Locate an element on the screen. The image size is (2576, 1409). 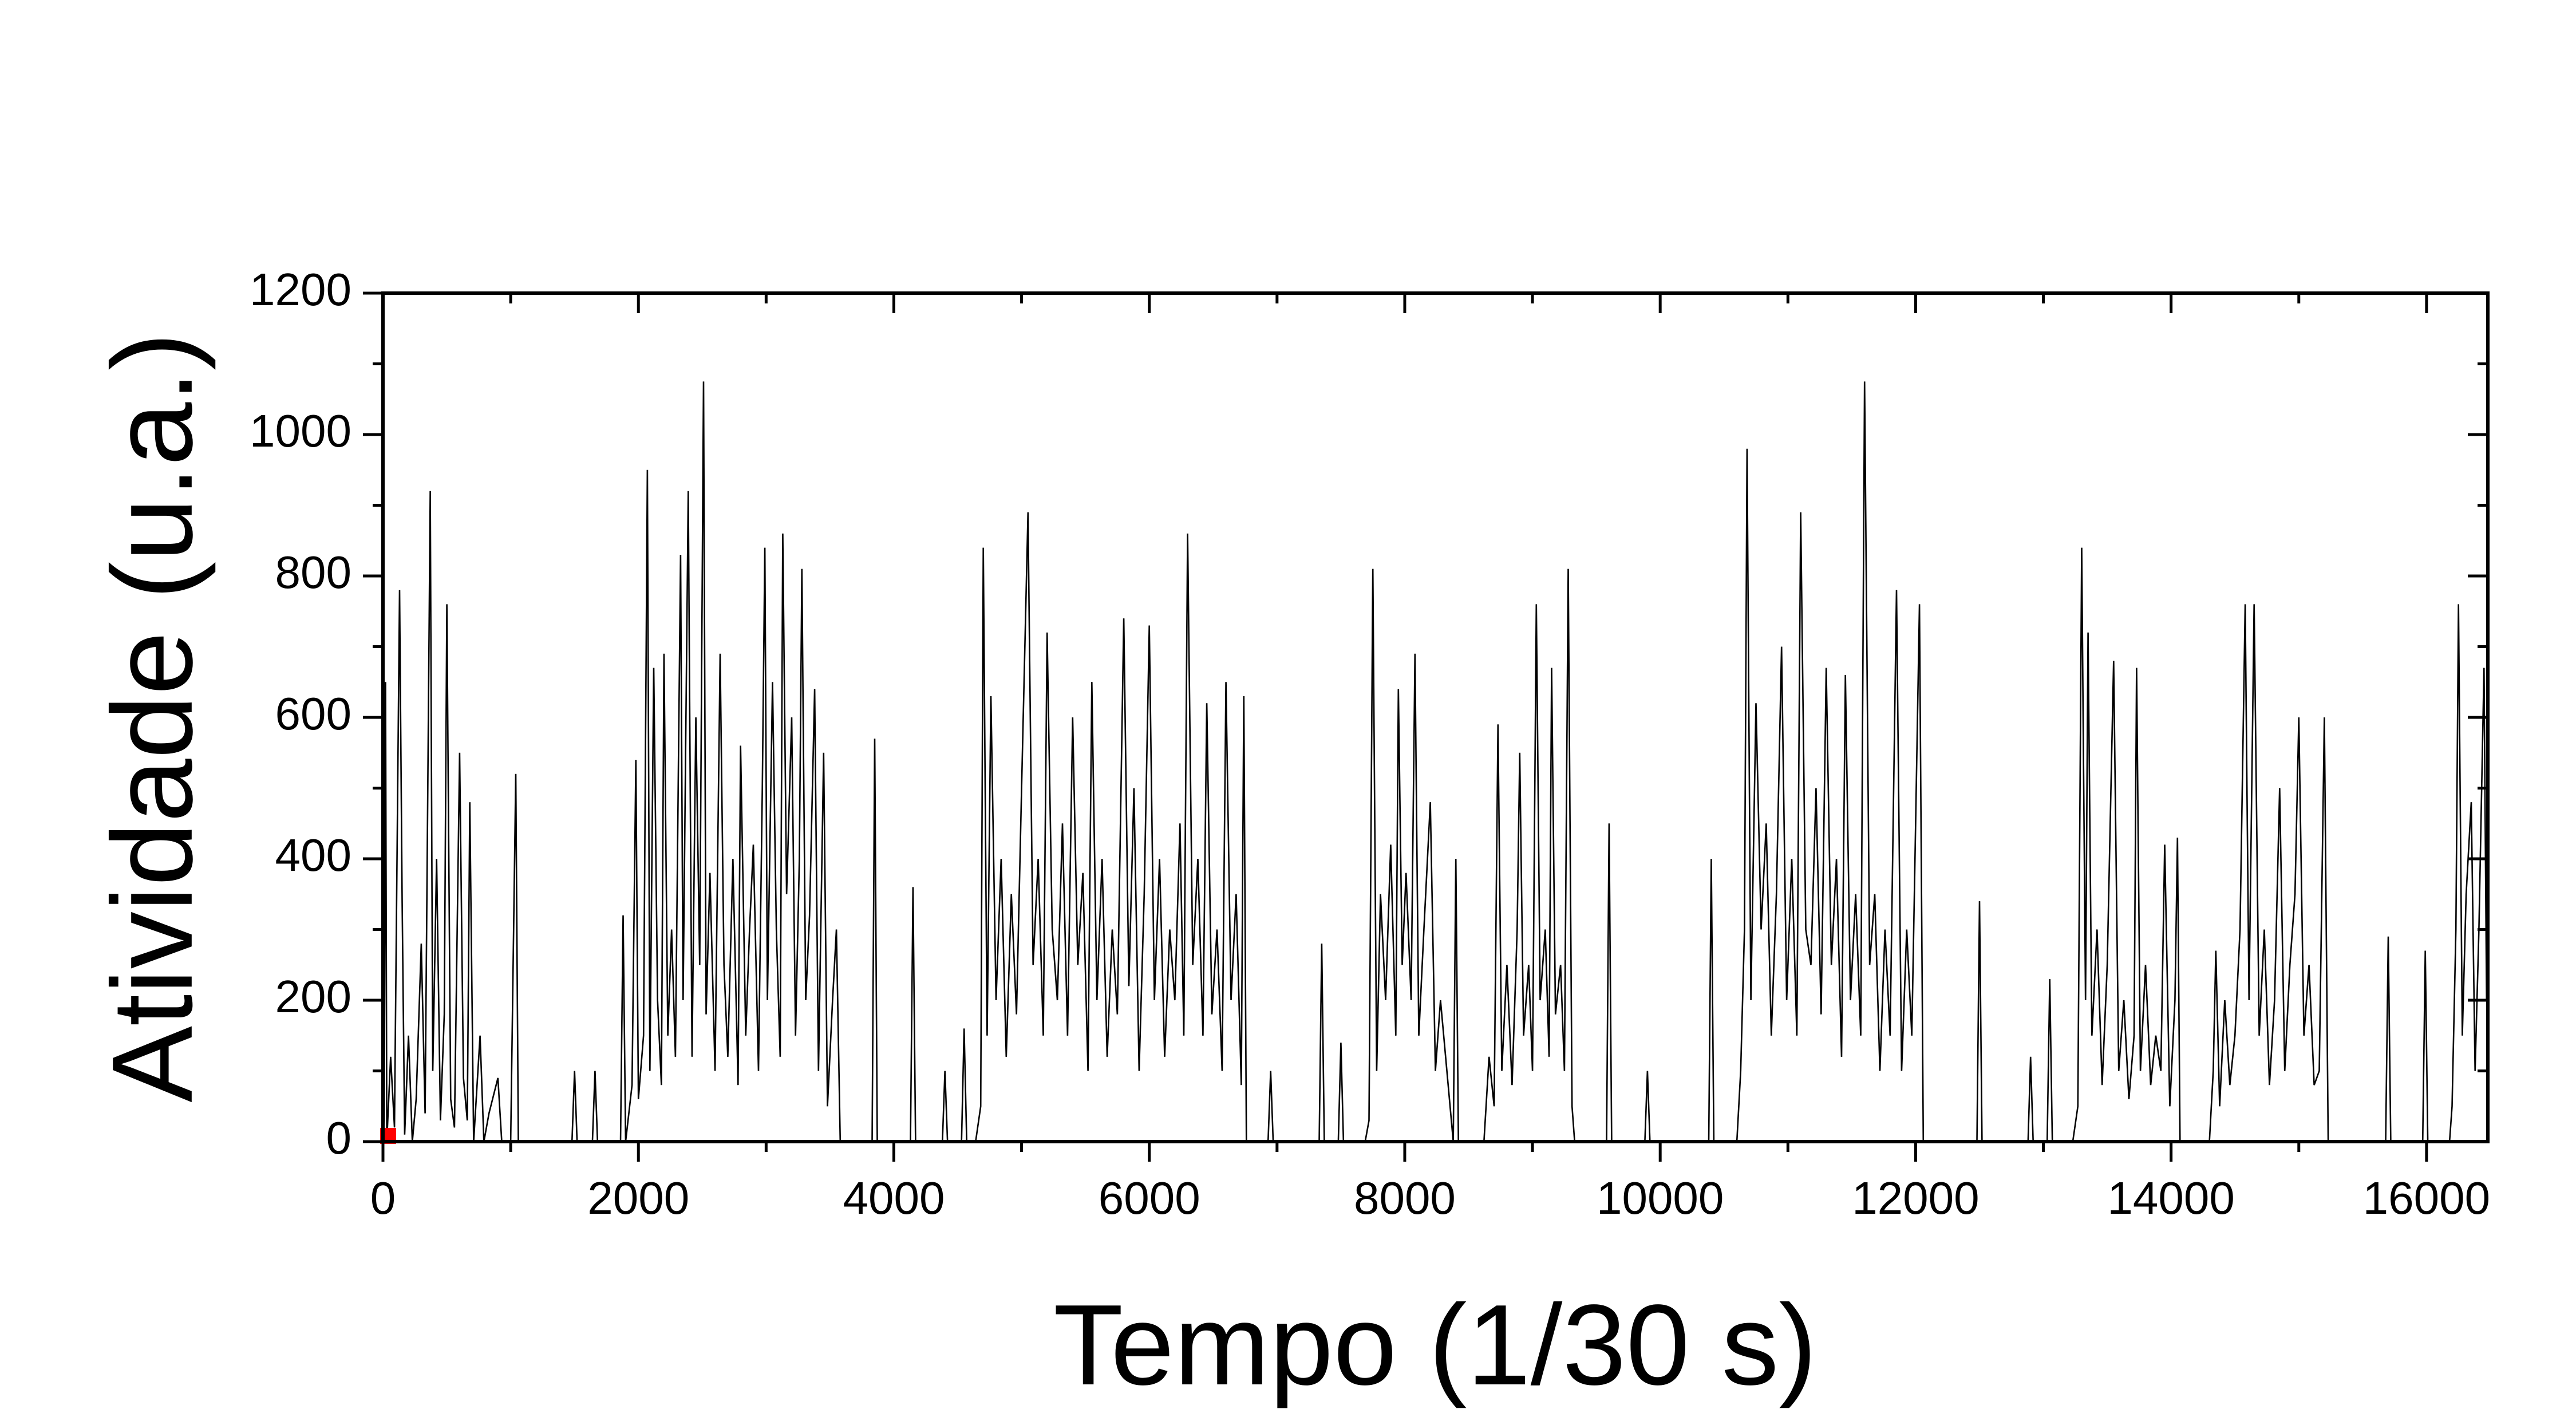
y-tick-label: 0 is located at coordinates (339, 1137).